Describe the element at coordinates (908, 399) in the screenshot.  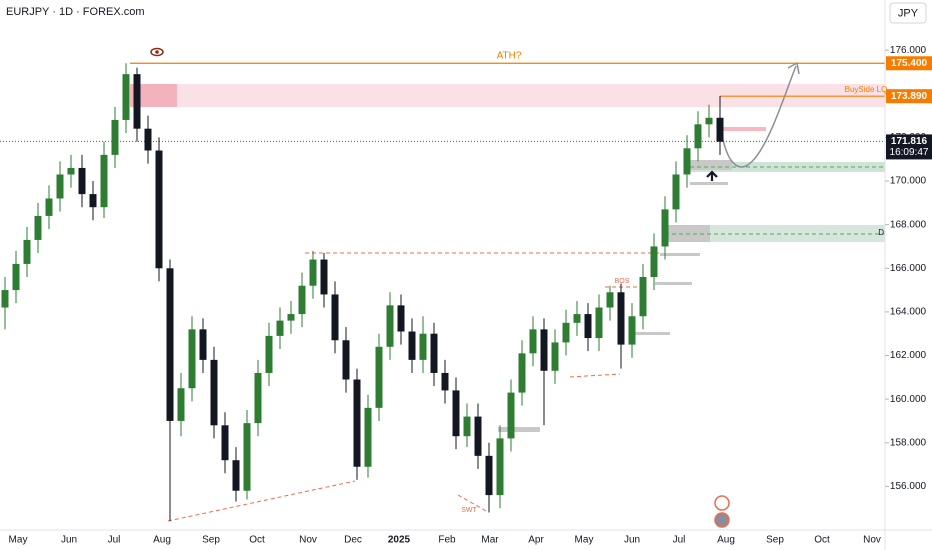
I see `y-tick-label: 160.000` at that location.